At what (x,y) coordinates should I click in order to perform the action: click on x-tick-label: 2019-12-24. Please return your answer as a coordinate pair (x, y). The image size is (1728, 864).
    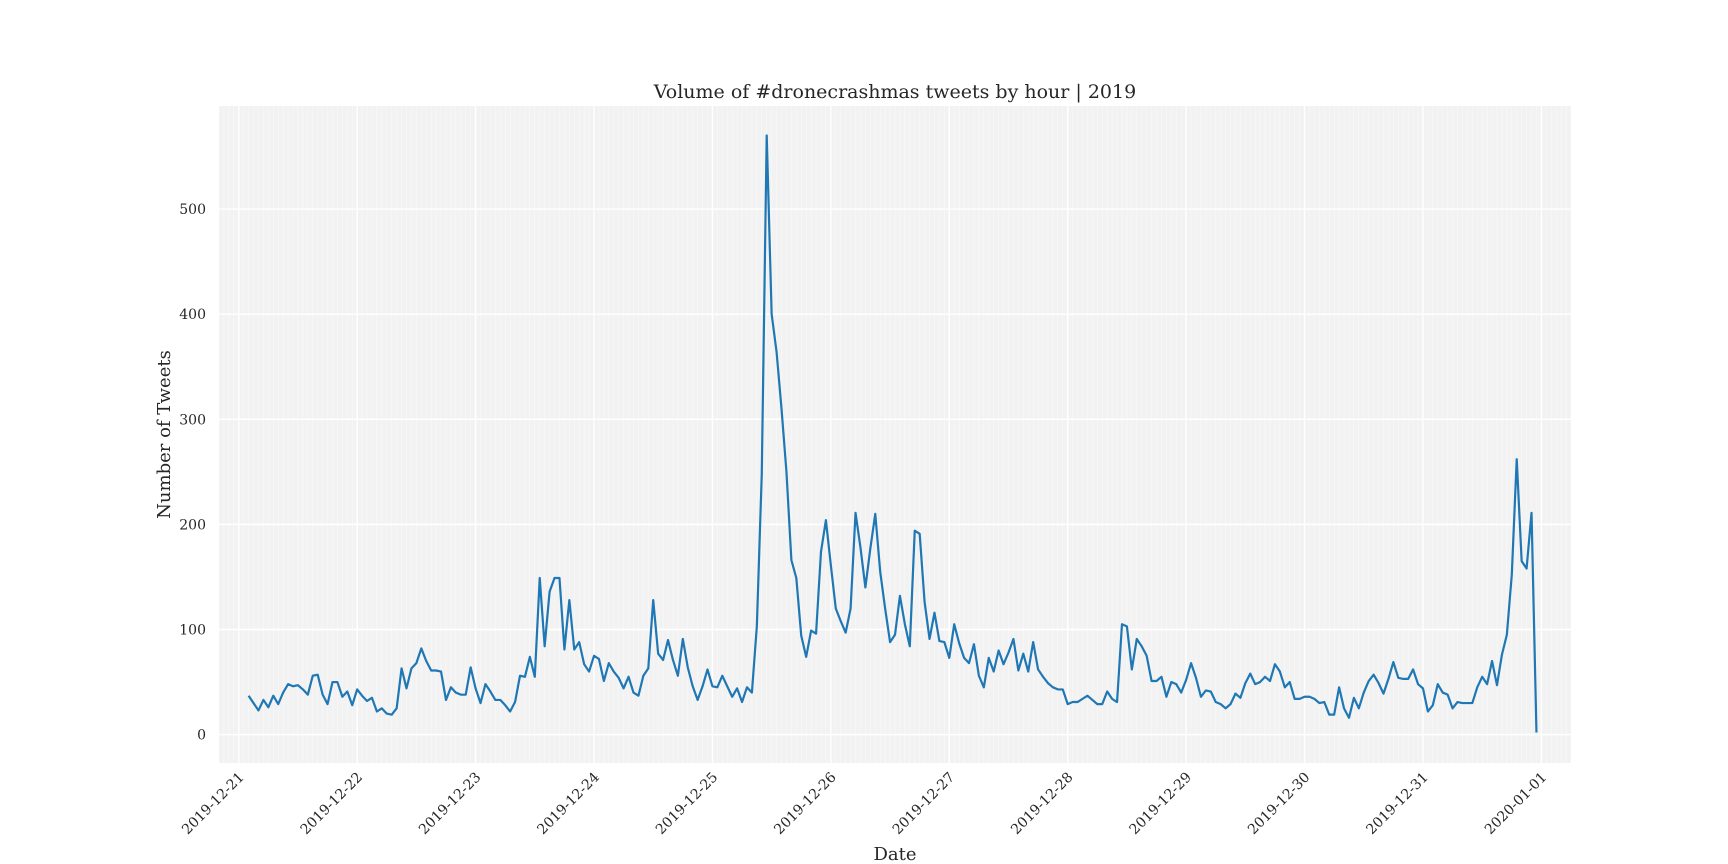
    Looking at the image, I should click on (568, 803).